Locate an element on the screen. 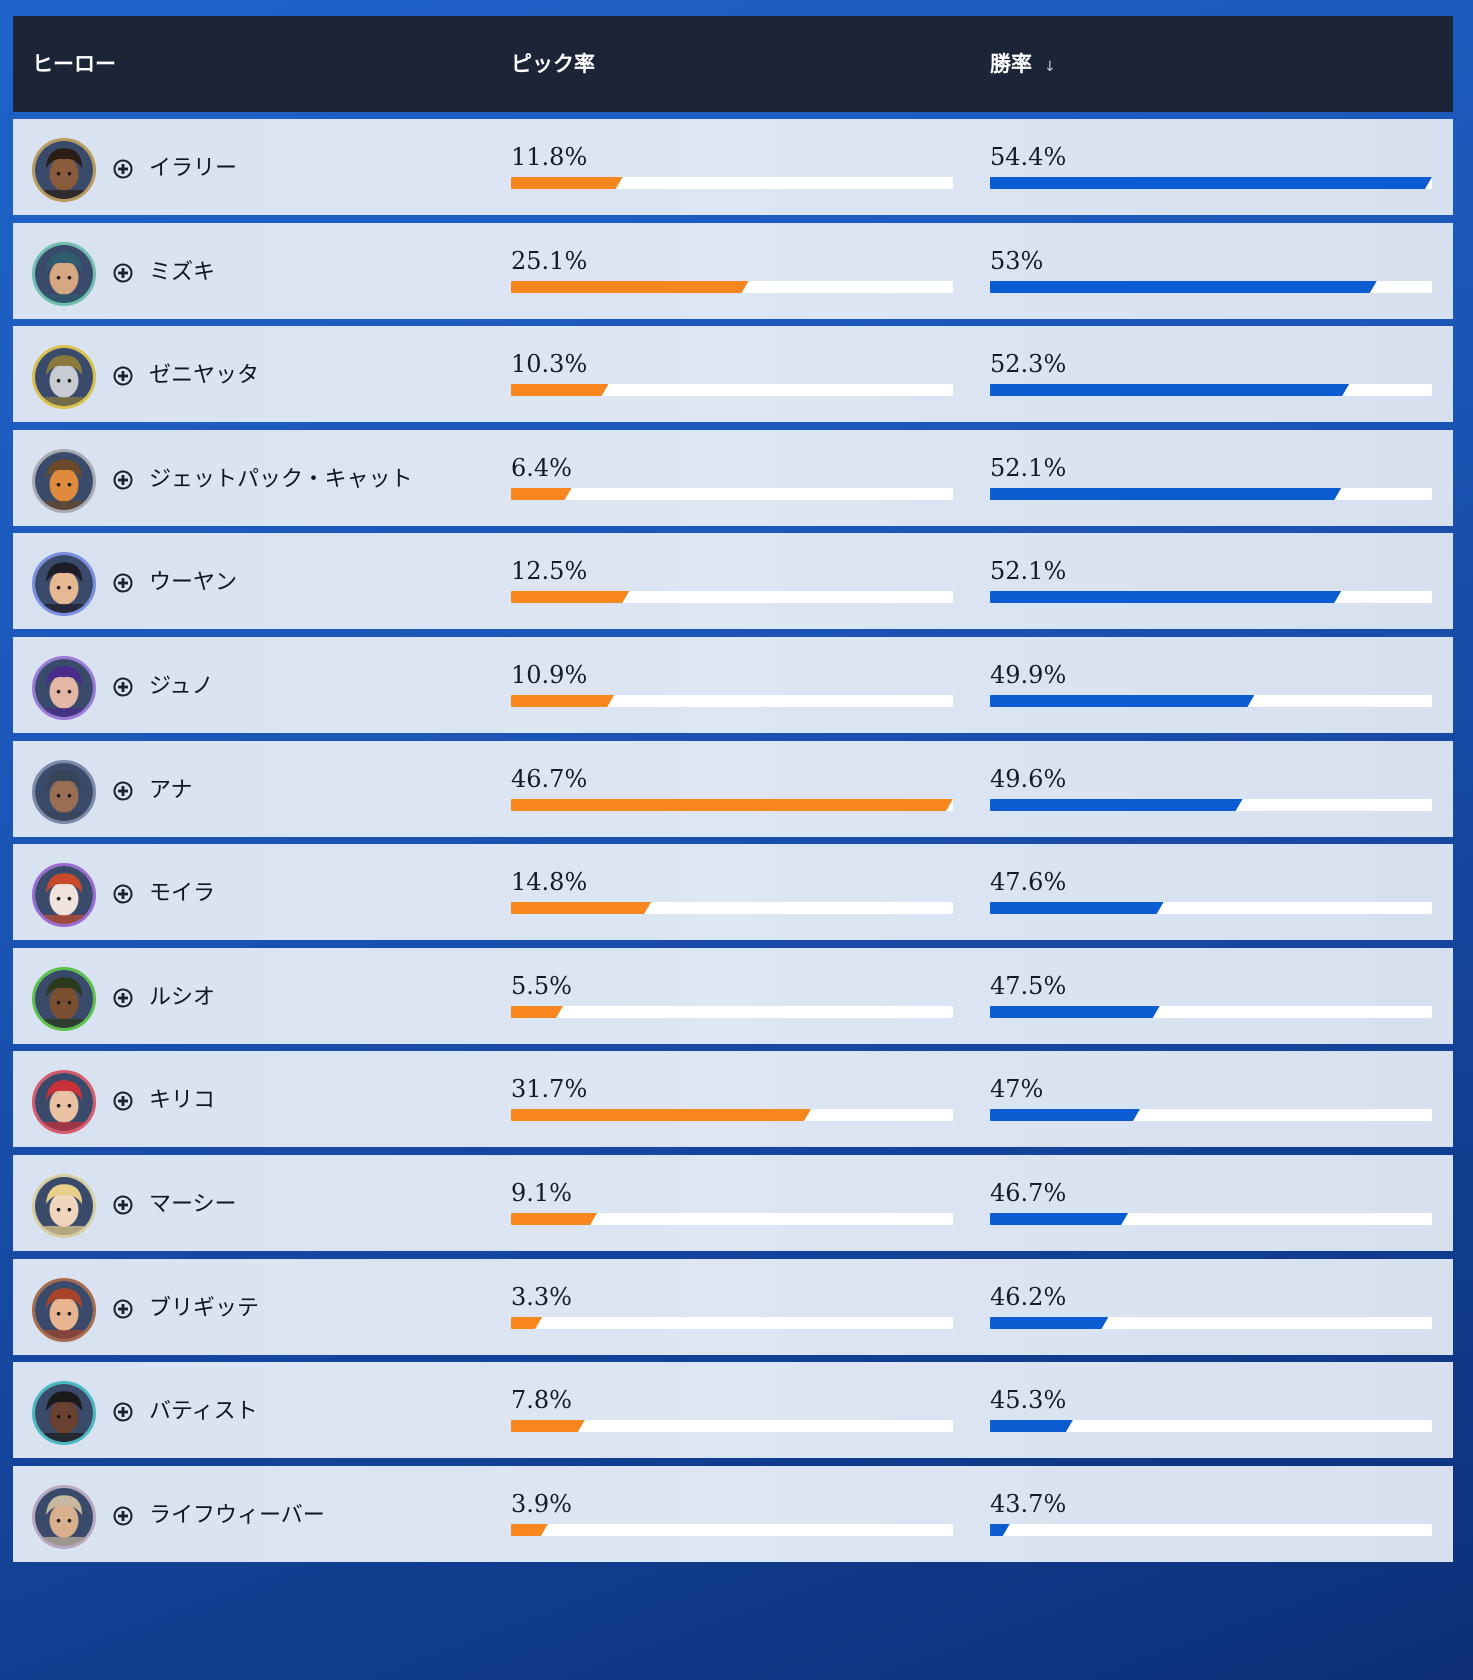  hero-name: ゼニヤッタ is located at coordinates (204, 375).